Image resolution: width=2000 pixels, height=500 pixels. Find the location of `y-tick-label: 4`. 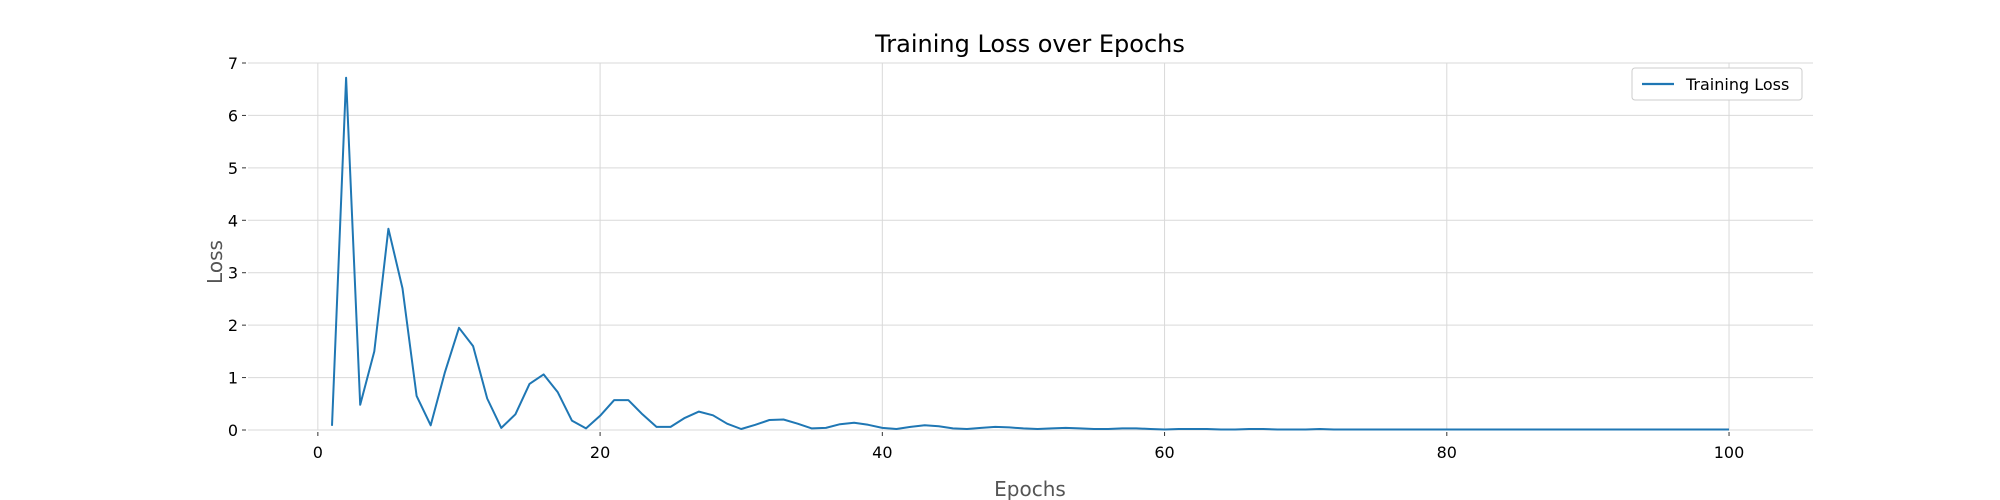

y-tick-label: 4 is located at coordinates (233, 220).